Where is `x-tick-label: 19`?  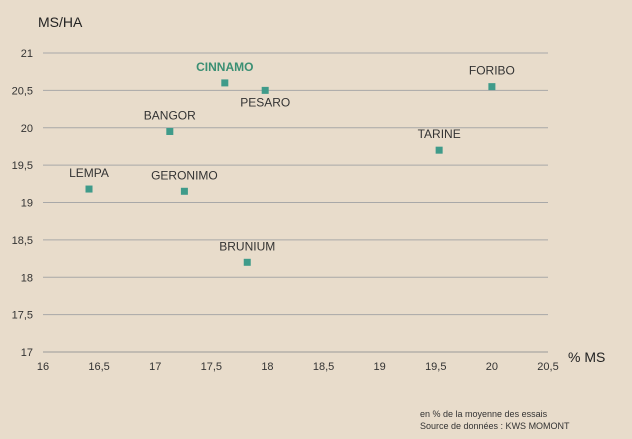
x-tick-label: 19 is located at coordinates (380, 367).